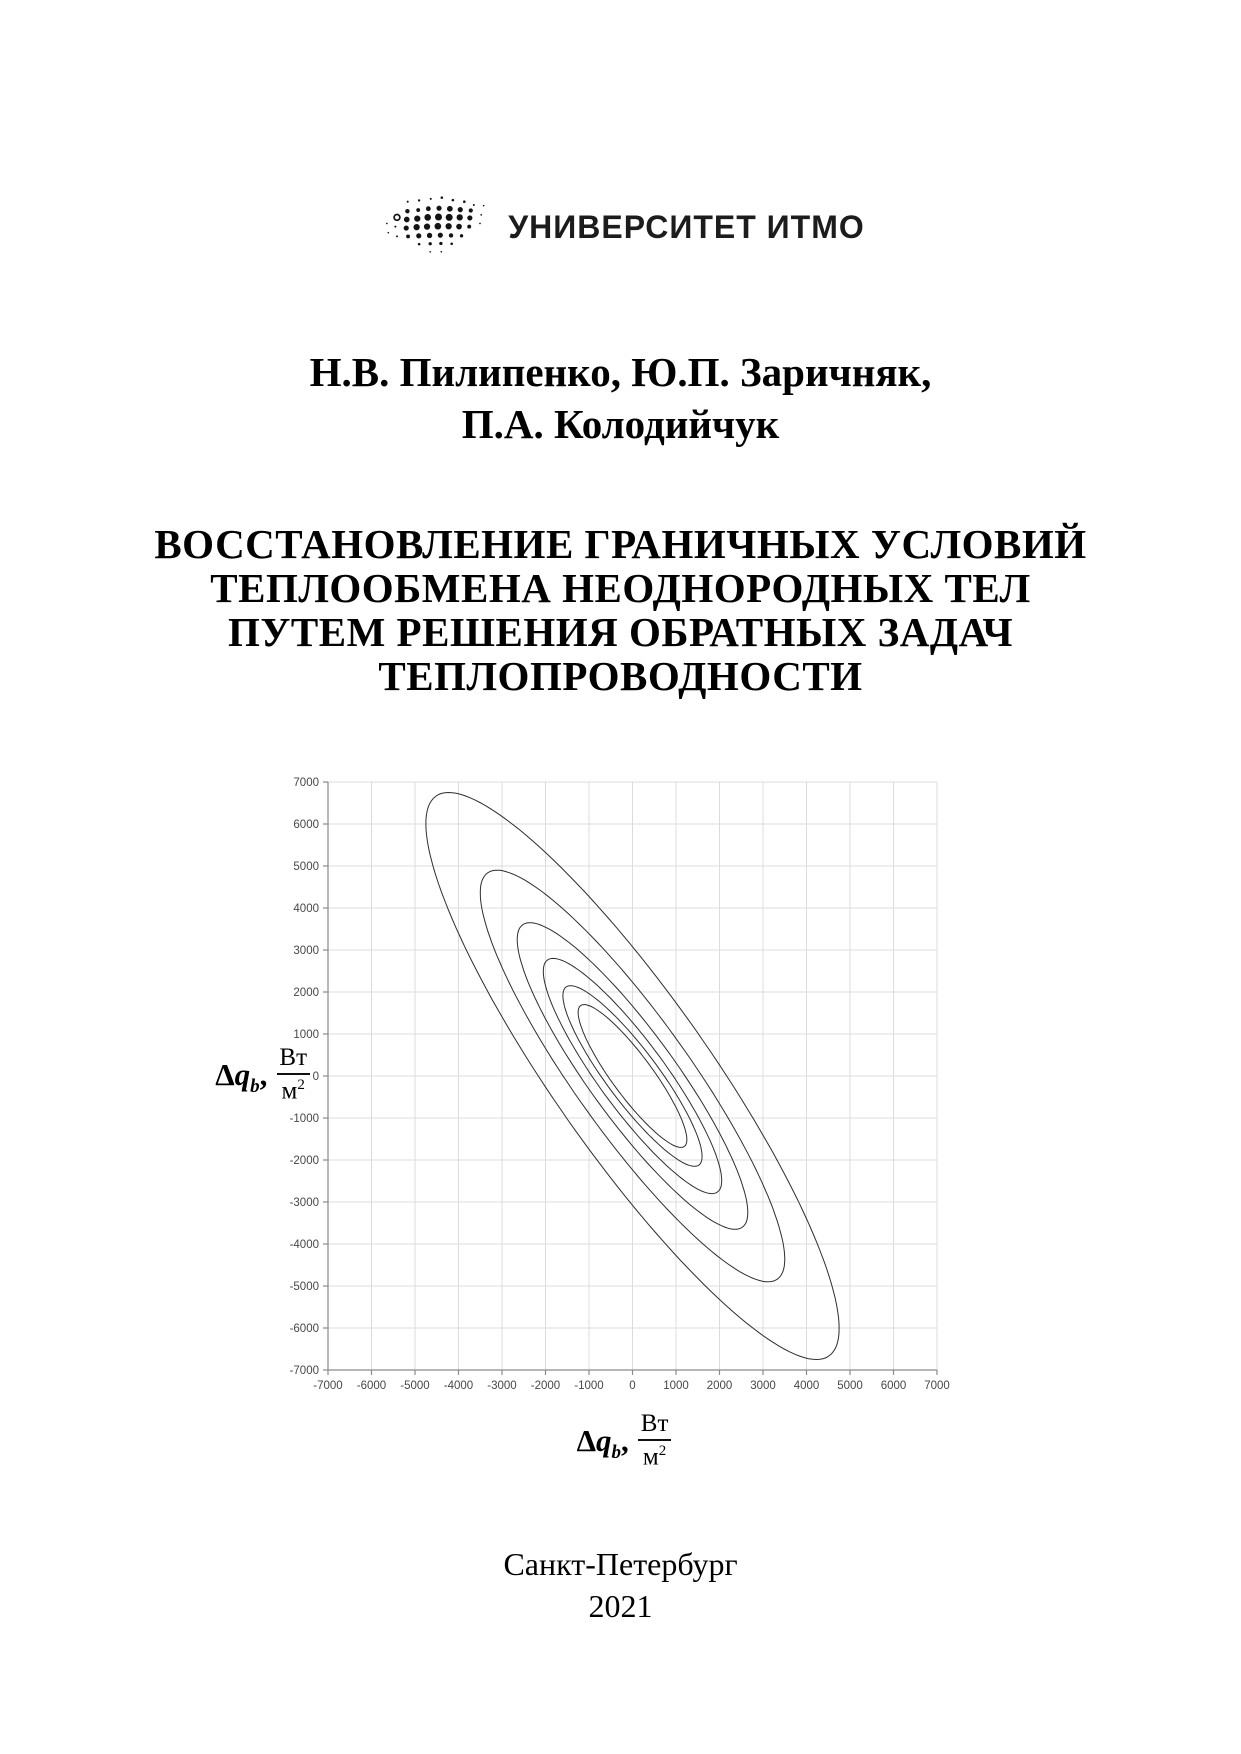 Image resolution: width=1241 pixels, height=1754 pixels. Describe the element at coordinates (327, 1386) in the screenshot. I see `x-tick-label: -7000` at that location.